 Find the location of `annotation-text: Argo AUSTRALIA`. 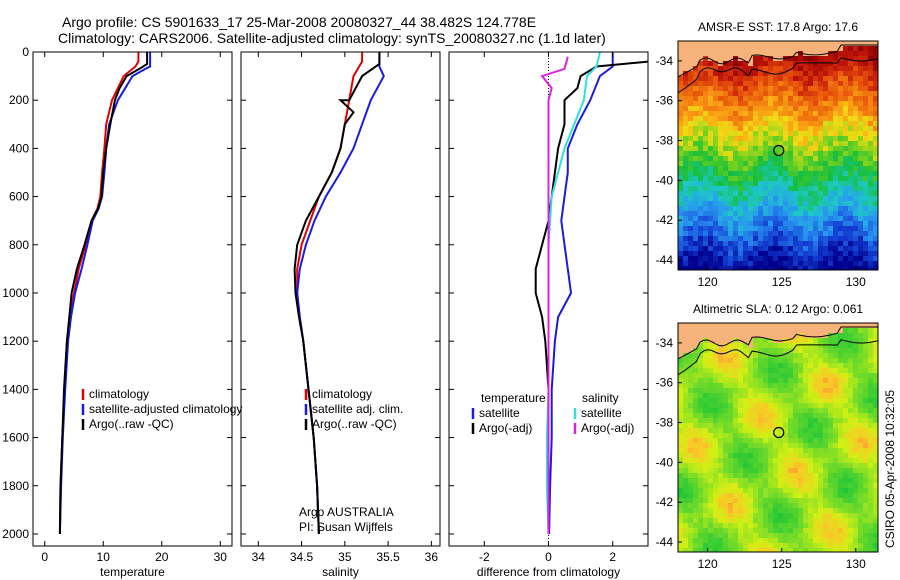

annotation-text: Argo AUSTRALIA is located at coordinates (346, 512).